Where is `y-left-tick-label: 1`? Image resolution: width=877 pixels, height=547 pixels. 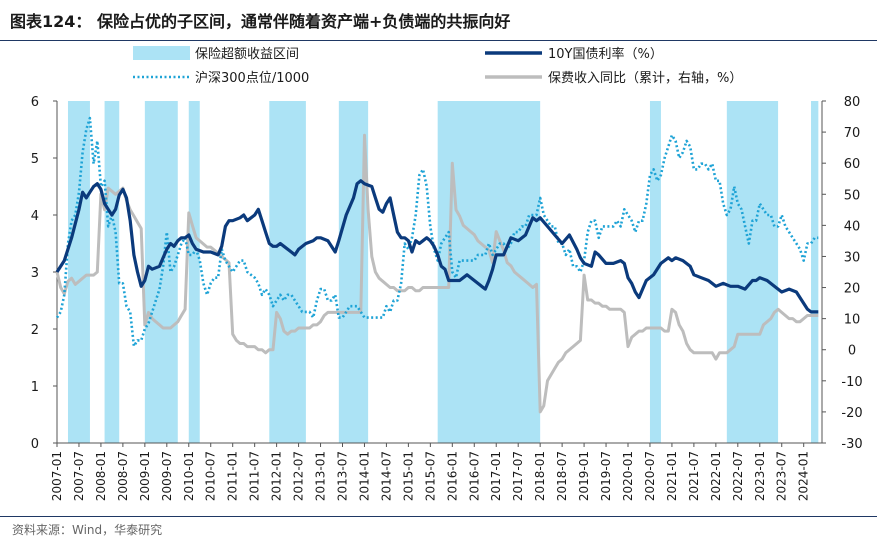
y-left-tick-label: 1 is located at coordinates (35, 387).